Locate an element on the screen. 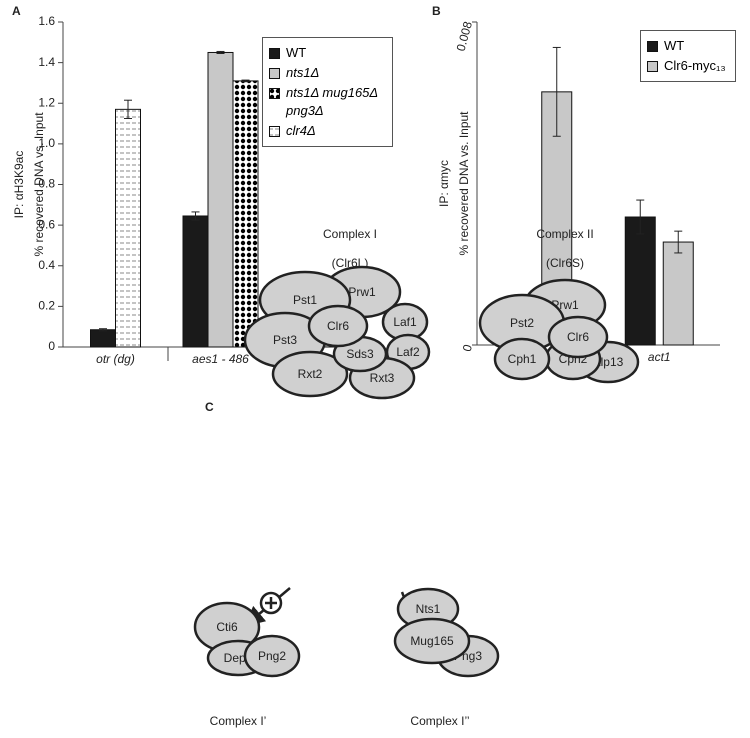 The image size is (750, 738). legend: WT nts1Δ nts1Δ mug165Δ png3Δ clr4Δ is located at coordinates (327, 92).